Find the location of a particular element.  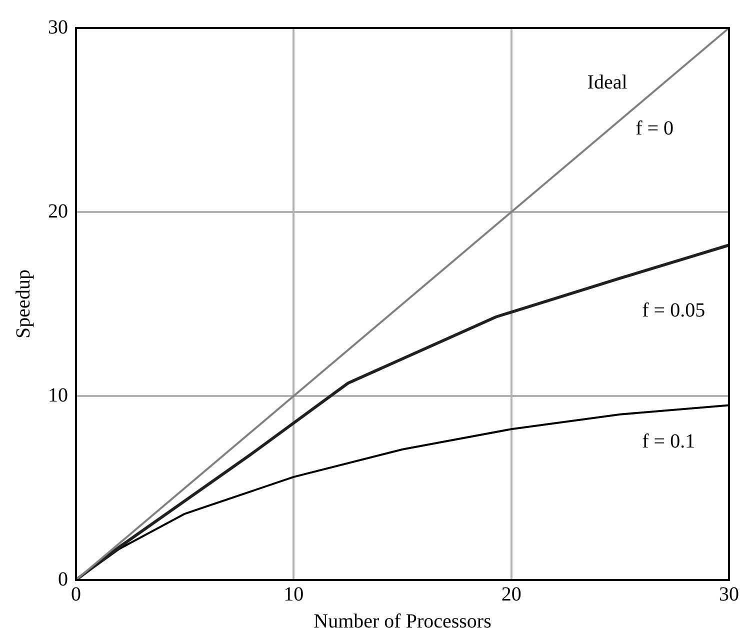

annotation: f = 0.05 is located at coordinates (674, 310).